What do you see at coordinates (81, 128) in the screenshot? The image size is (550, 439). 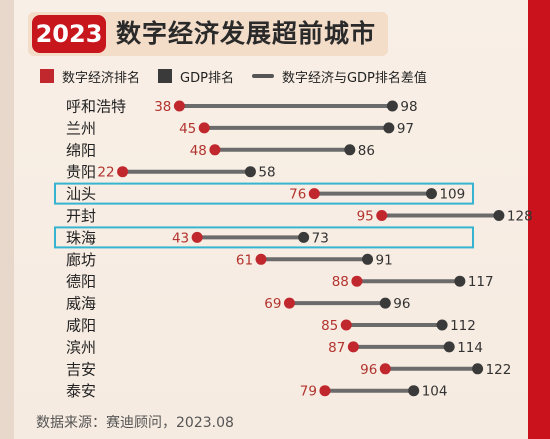 I see `category-label: 兰州` at bounding box center [81, 128].